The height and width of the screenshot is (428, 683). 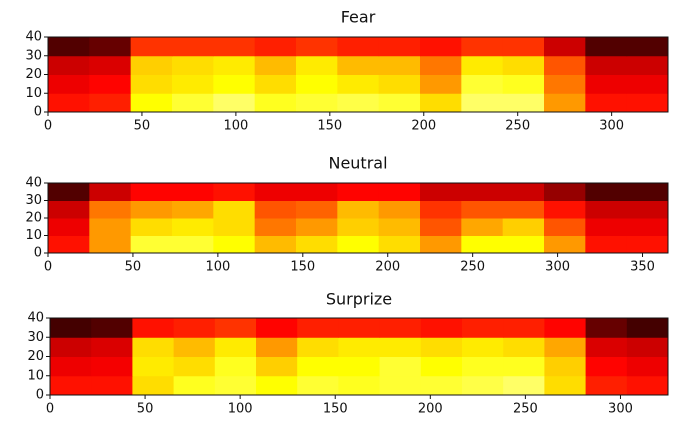 What do you see at coordinates (642, 267) in the screenshot?
I see `x-tick-label: 350` at bounding box center [642, 267].